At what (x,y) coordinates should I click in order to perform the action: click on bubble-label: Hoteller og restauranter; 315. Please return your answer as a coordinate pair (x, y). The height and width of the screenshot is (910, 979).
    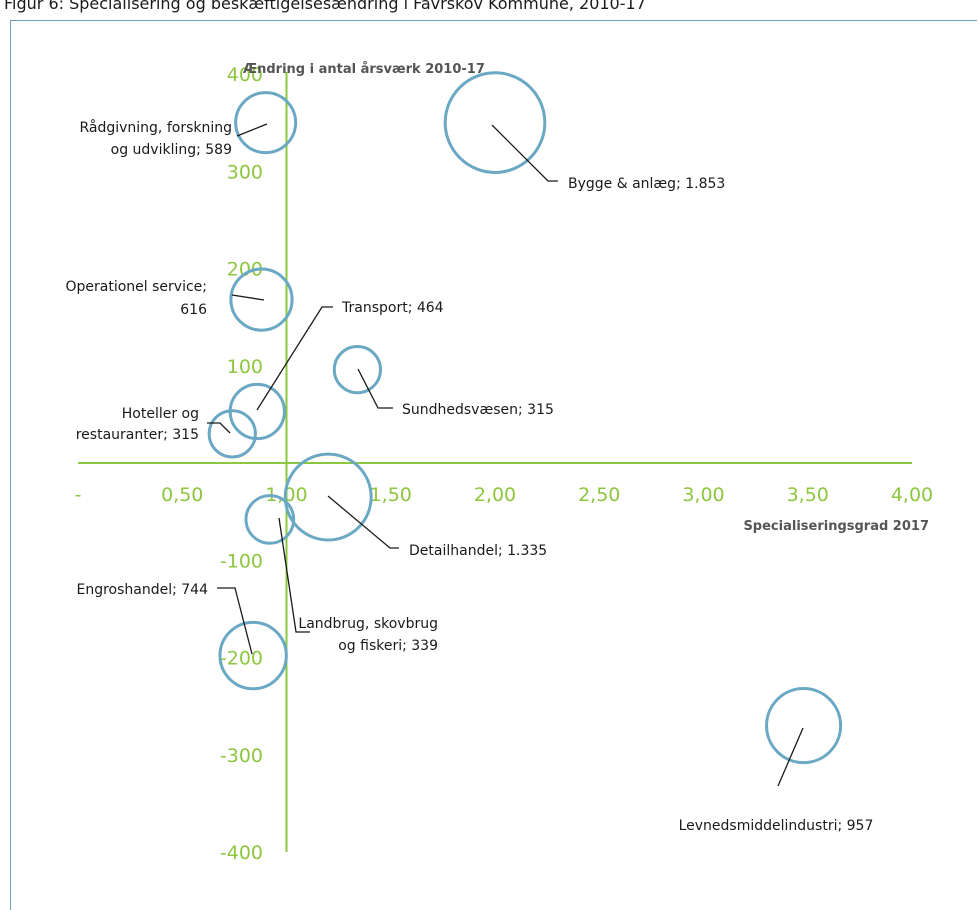
    Looking at the image, I should click on (137, 424).